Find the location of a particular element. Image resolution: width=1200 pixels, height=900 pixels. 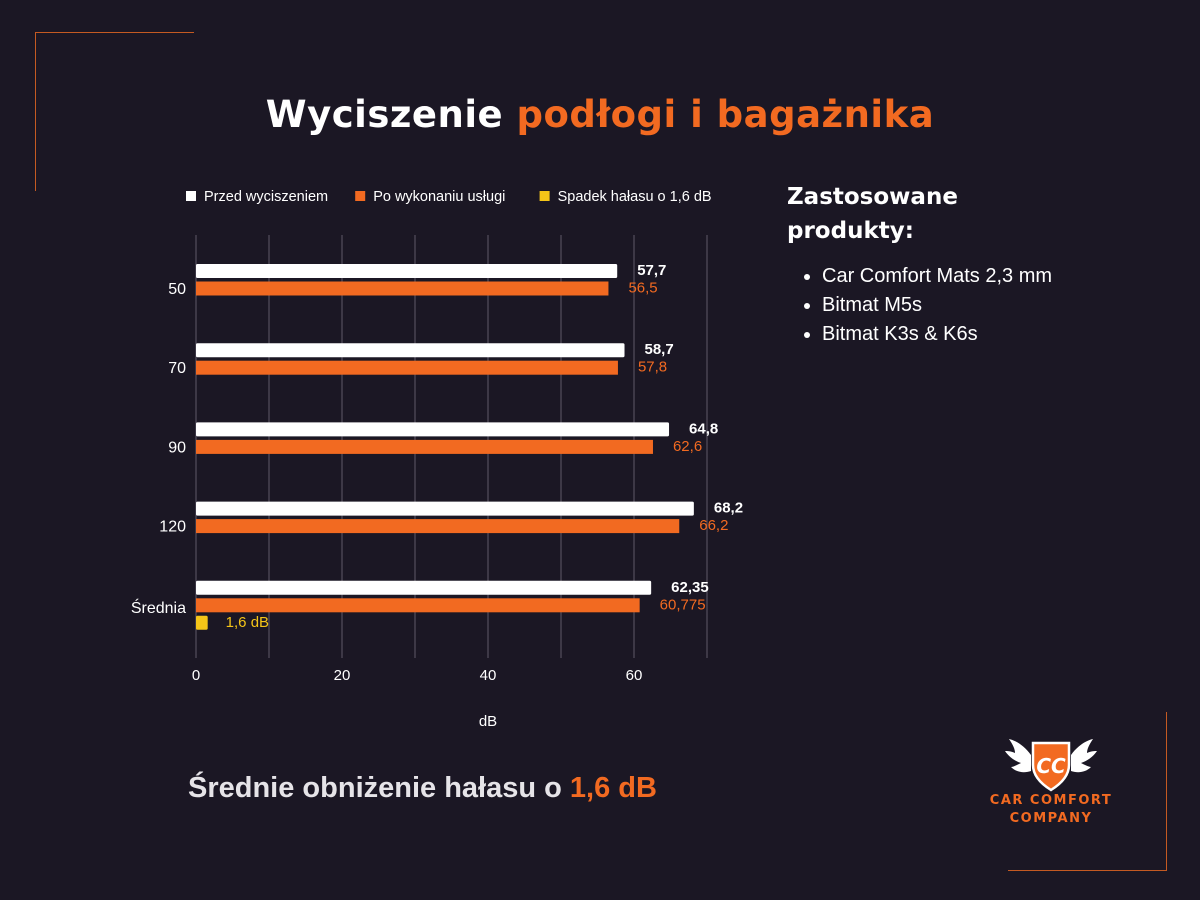

bar-value-label: 57,8 is located at coordinates (652, 367).